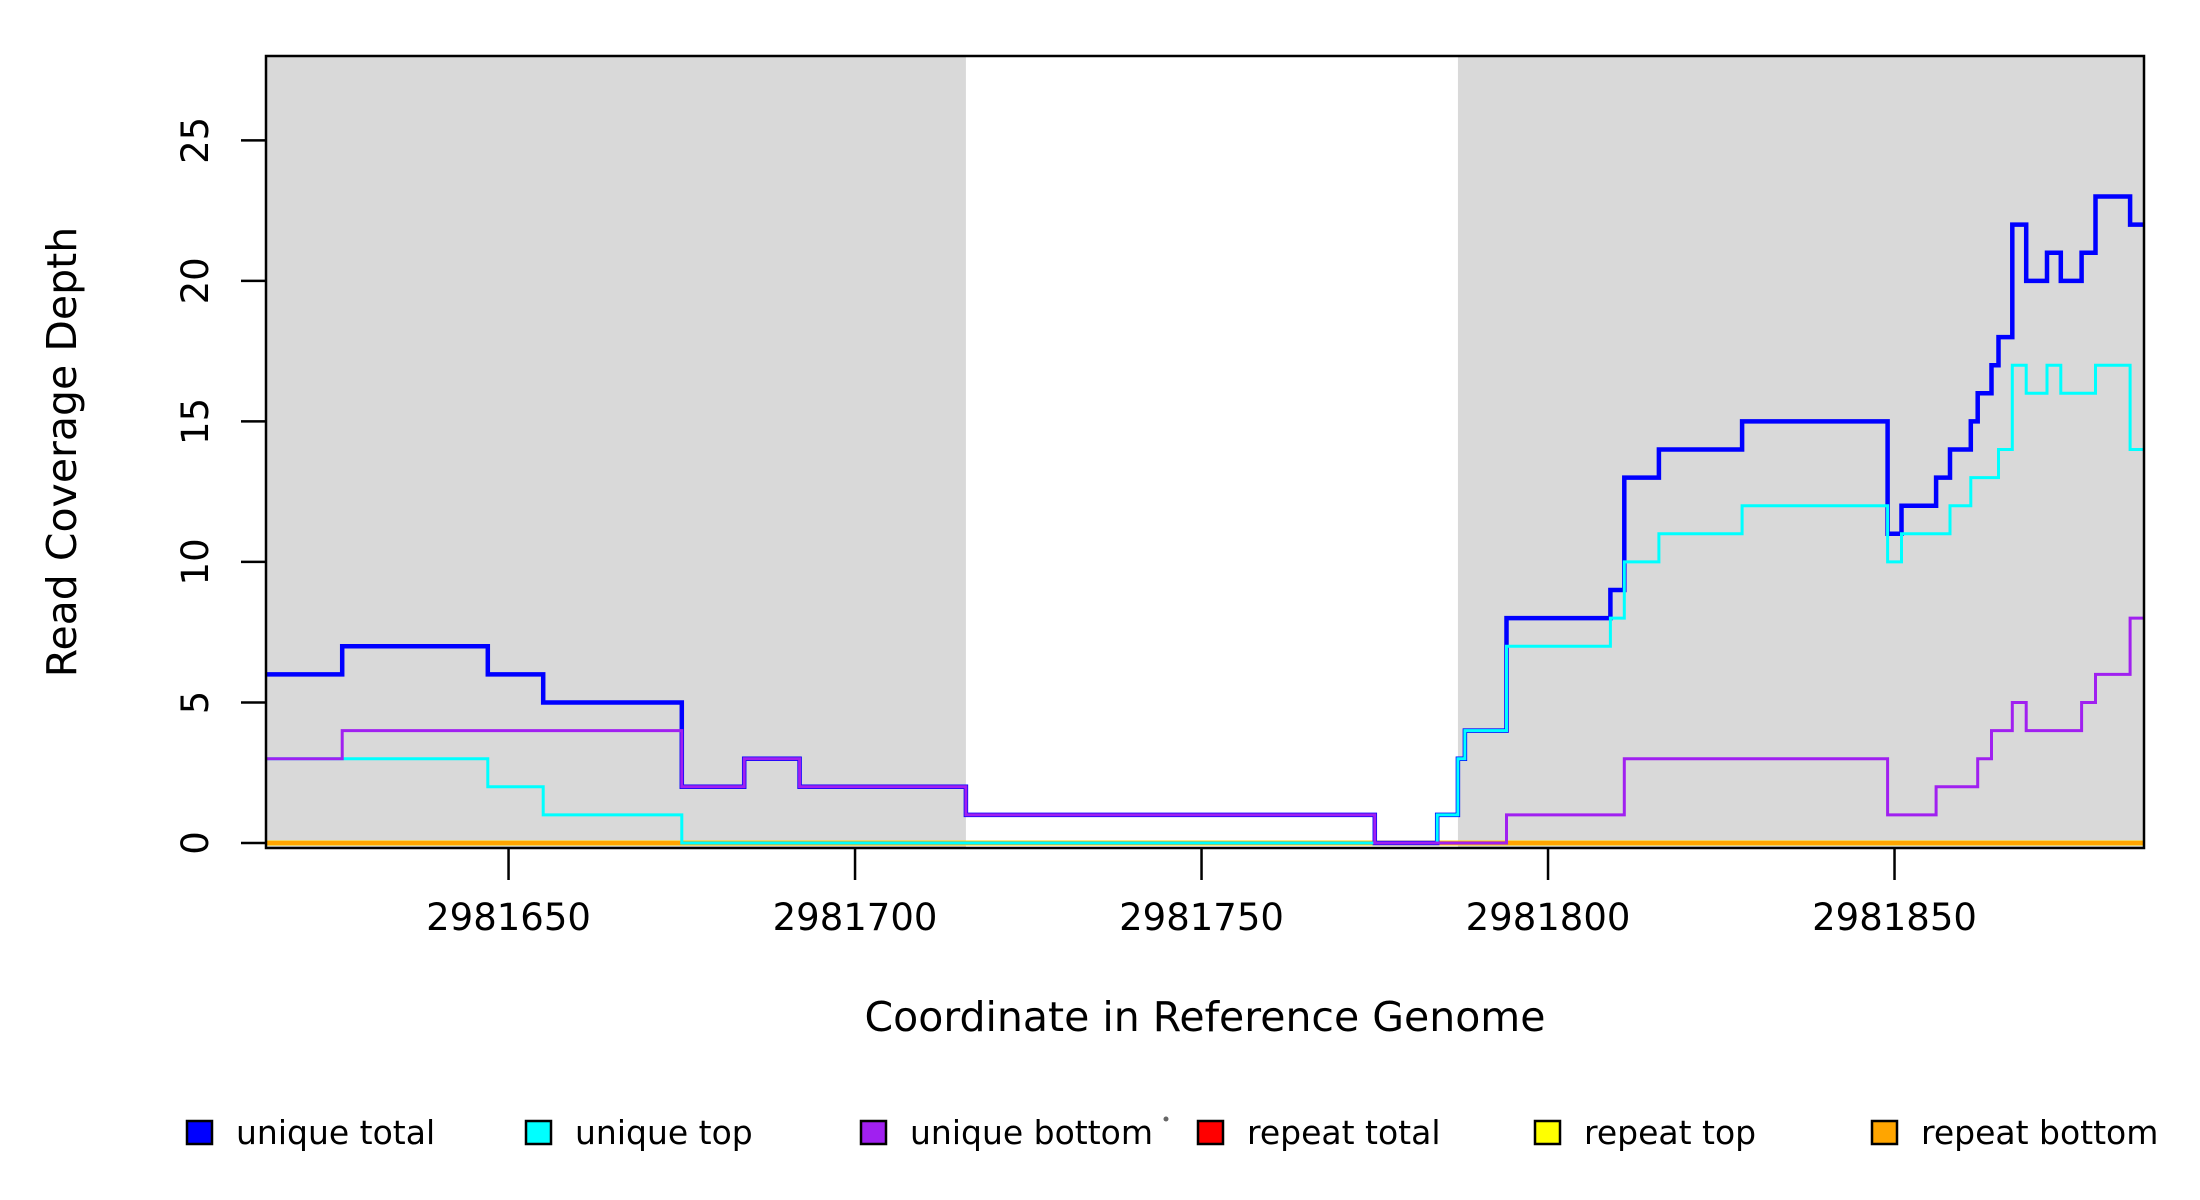  I want to click on stray-dot, so click(1166, 1119).